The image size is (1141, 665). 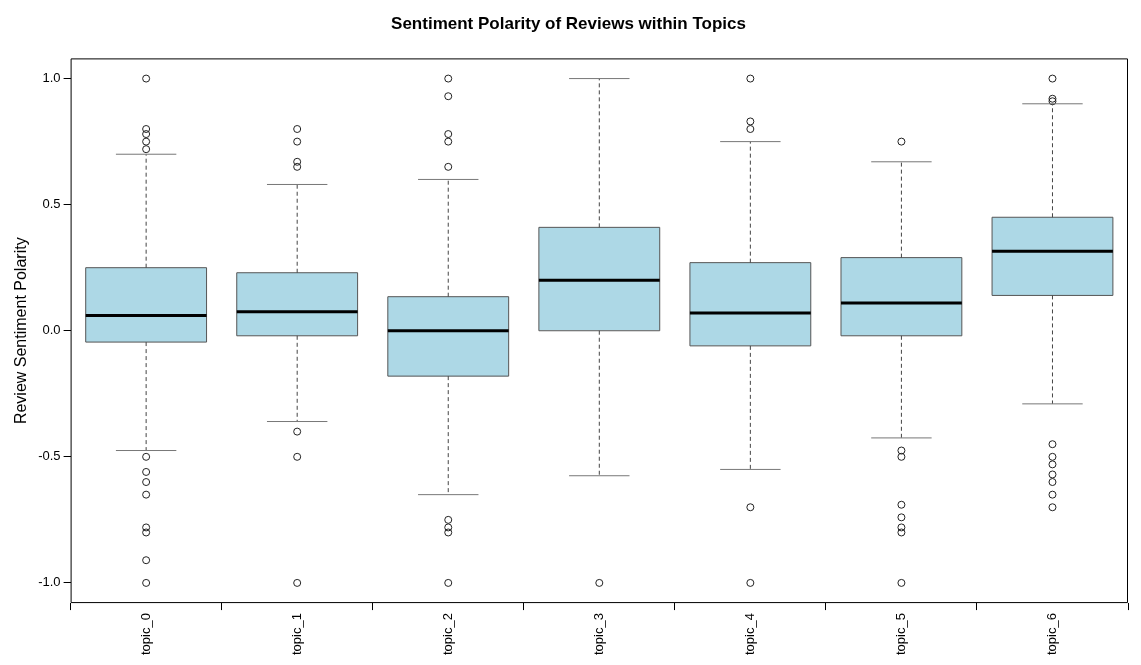 I want to click on y-tick-label: 0.5, so click(x=51, y=204).